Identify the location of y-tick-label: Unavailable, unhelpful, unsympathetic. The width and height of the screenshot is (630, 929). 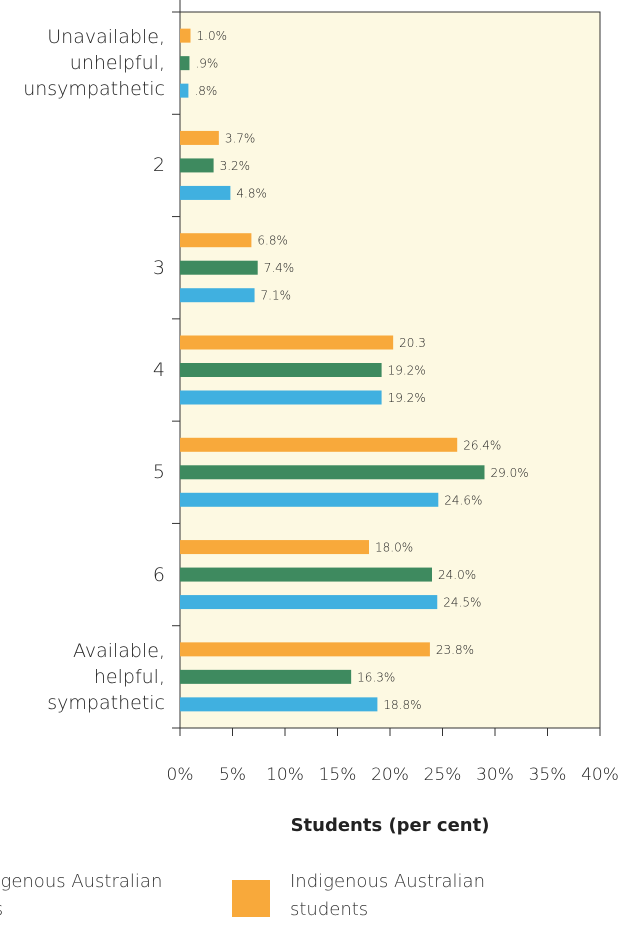
(94, 63).